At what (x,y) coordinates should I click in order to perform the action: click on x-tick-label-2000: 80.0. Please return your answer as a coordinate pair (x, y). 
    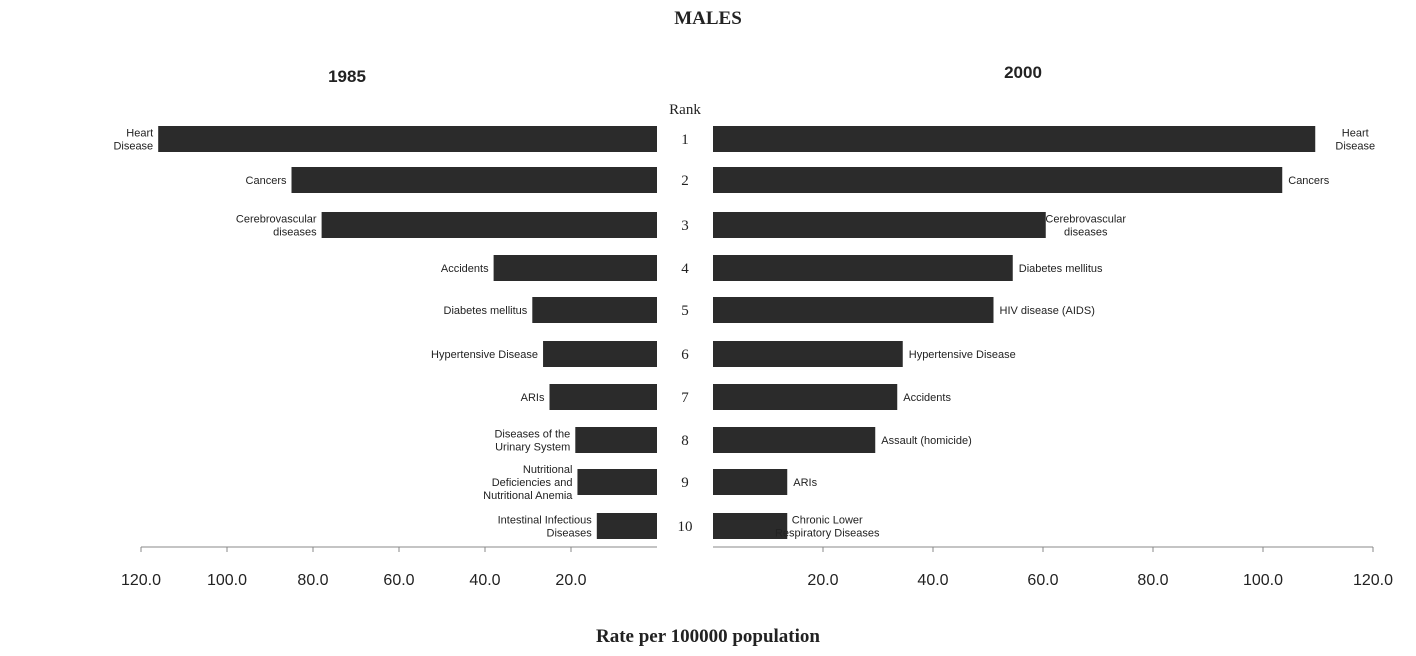
    Looking at the image, I should click on (1152, 580).